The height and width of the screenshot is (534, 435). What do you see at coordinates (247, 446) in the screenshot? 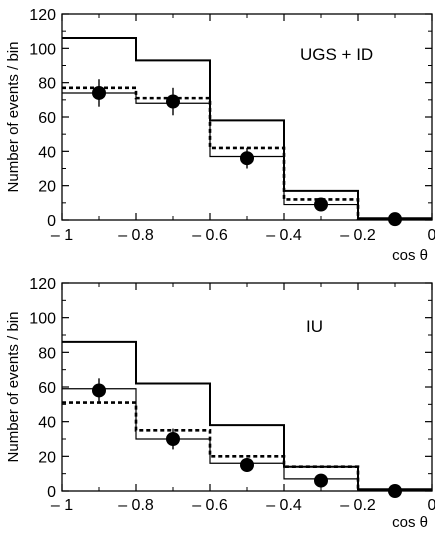
I see `histogram-dashed` at bounding box center [247, 446].